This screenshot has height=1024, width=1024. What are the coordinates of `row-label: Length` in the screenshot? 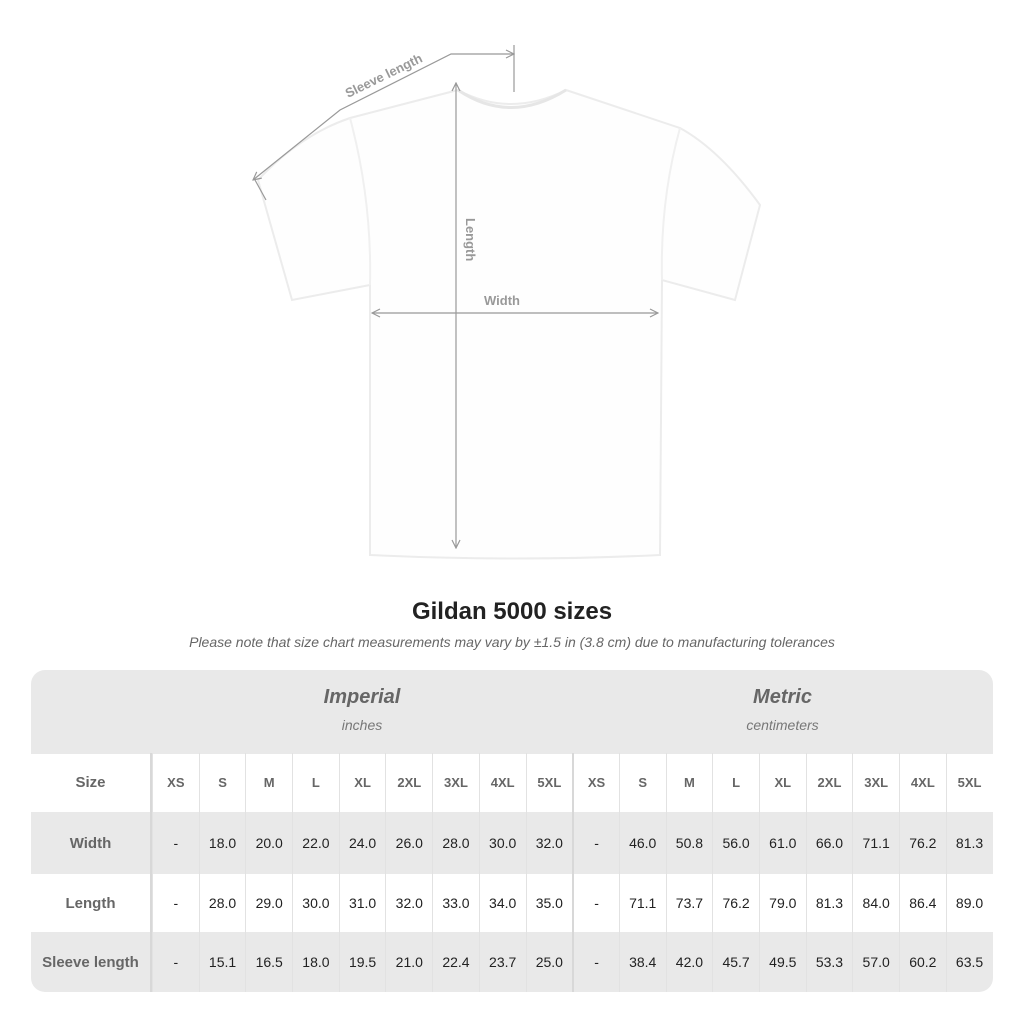 It's located at (91, 903).